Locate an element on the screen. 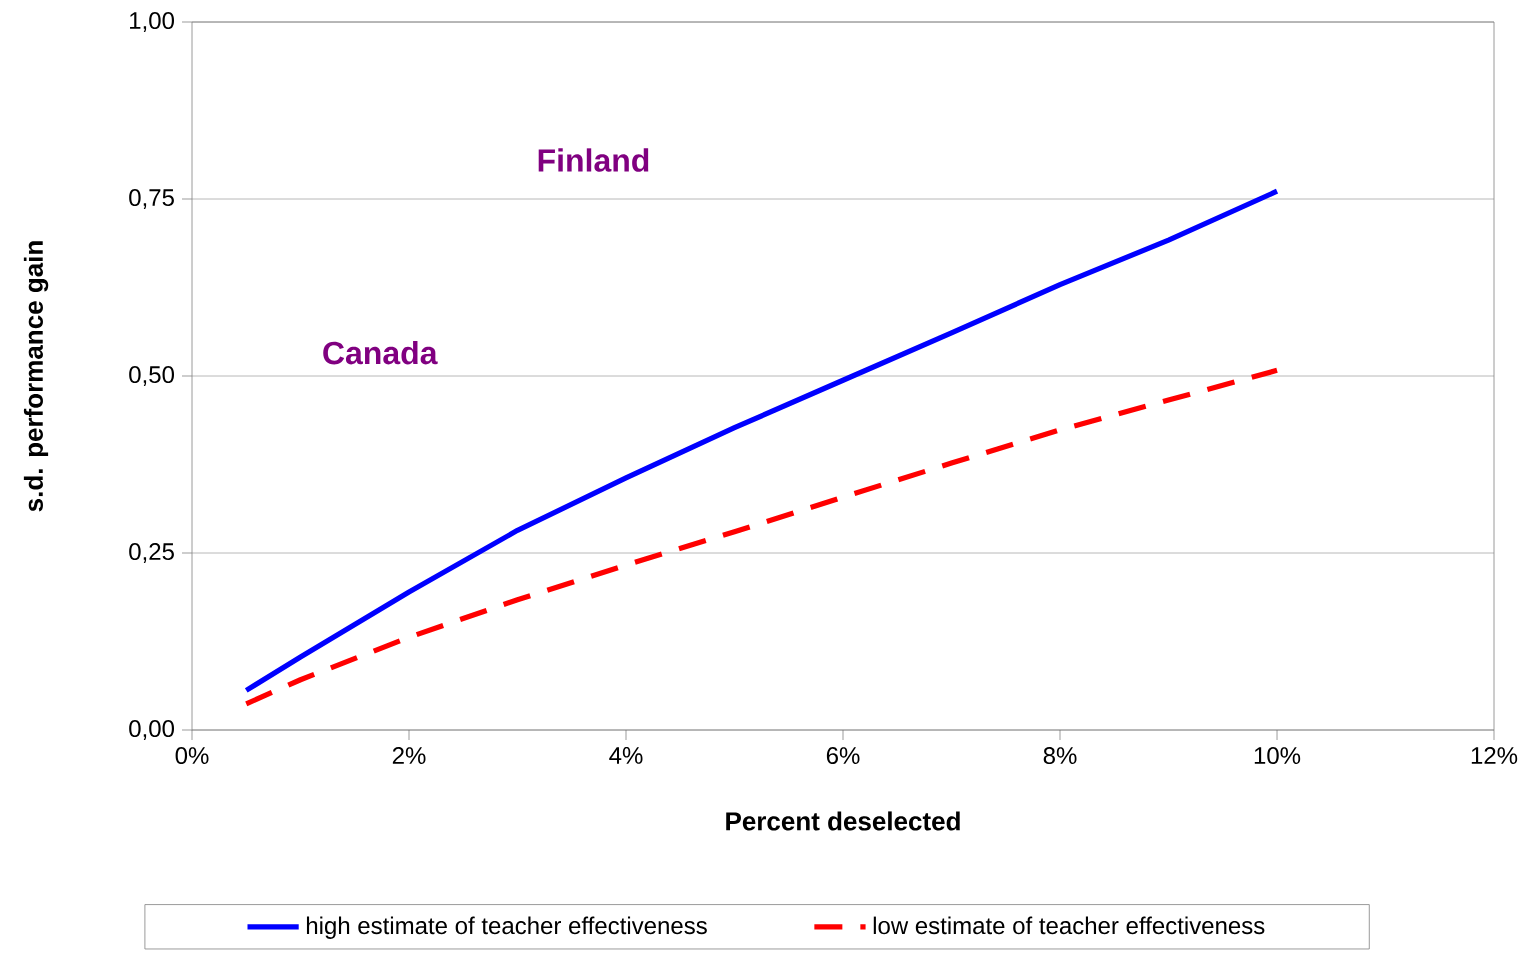 This screenshot has height=959, width=1534. y-tick-label: 0,75 is located at coordinates (151, 199).